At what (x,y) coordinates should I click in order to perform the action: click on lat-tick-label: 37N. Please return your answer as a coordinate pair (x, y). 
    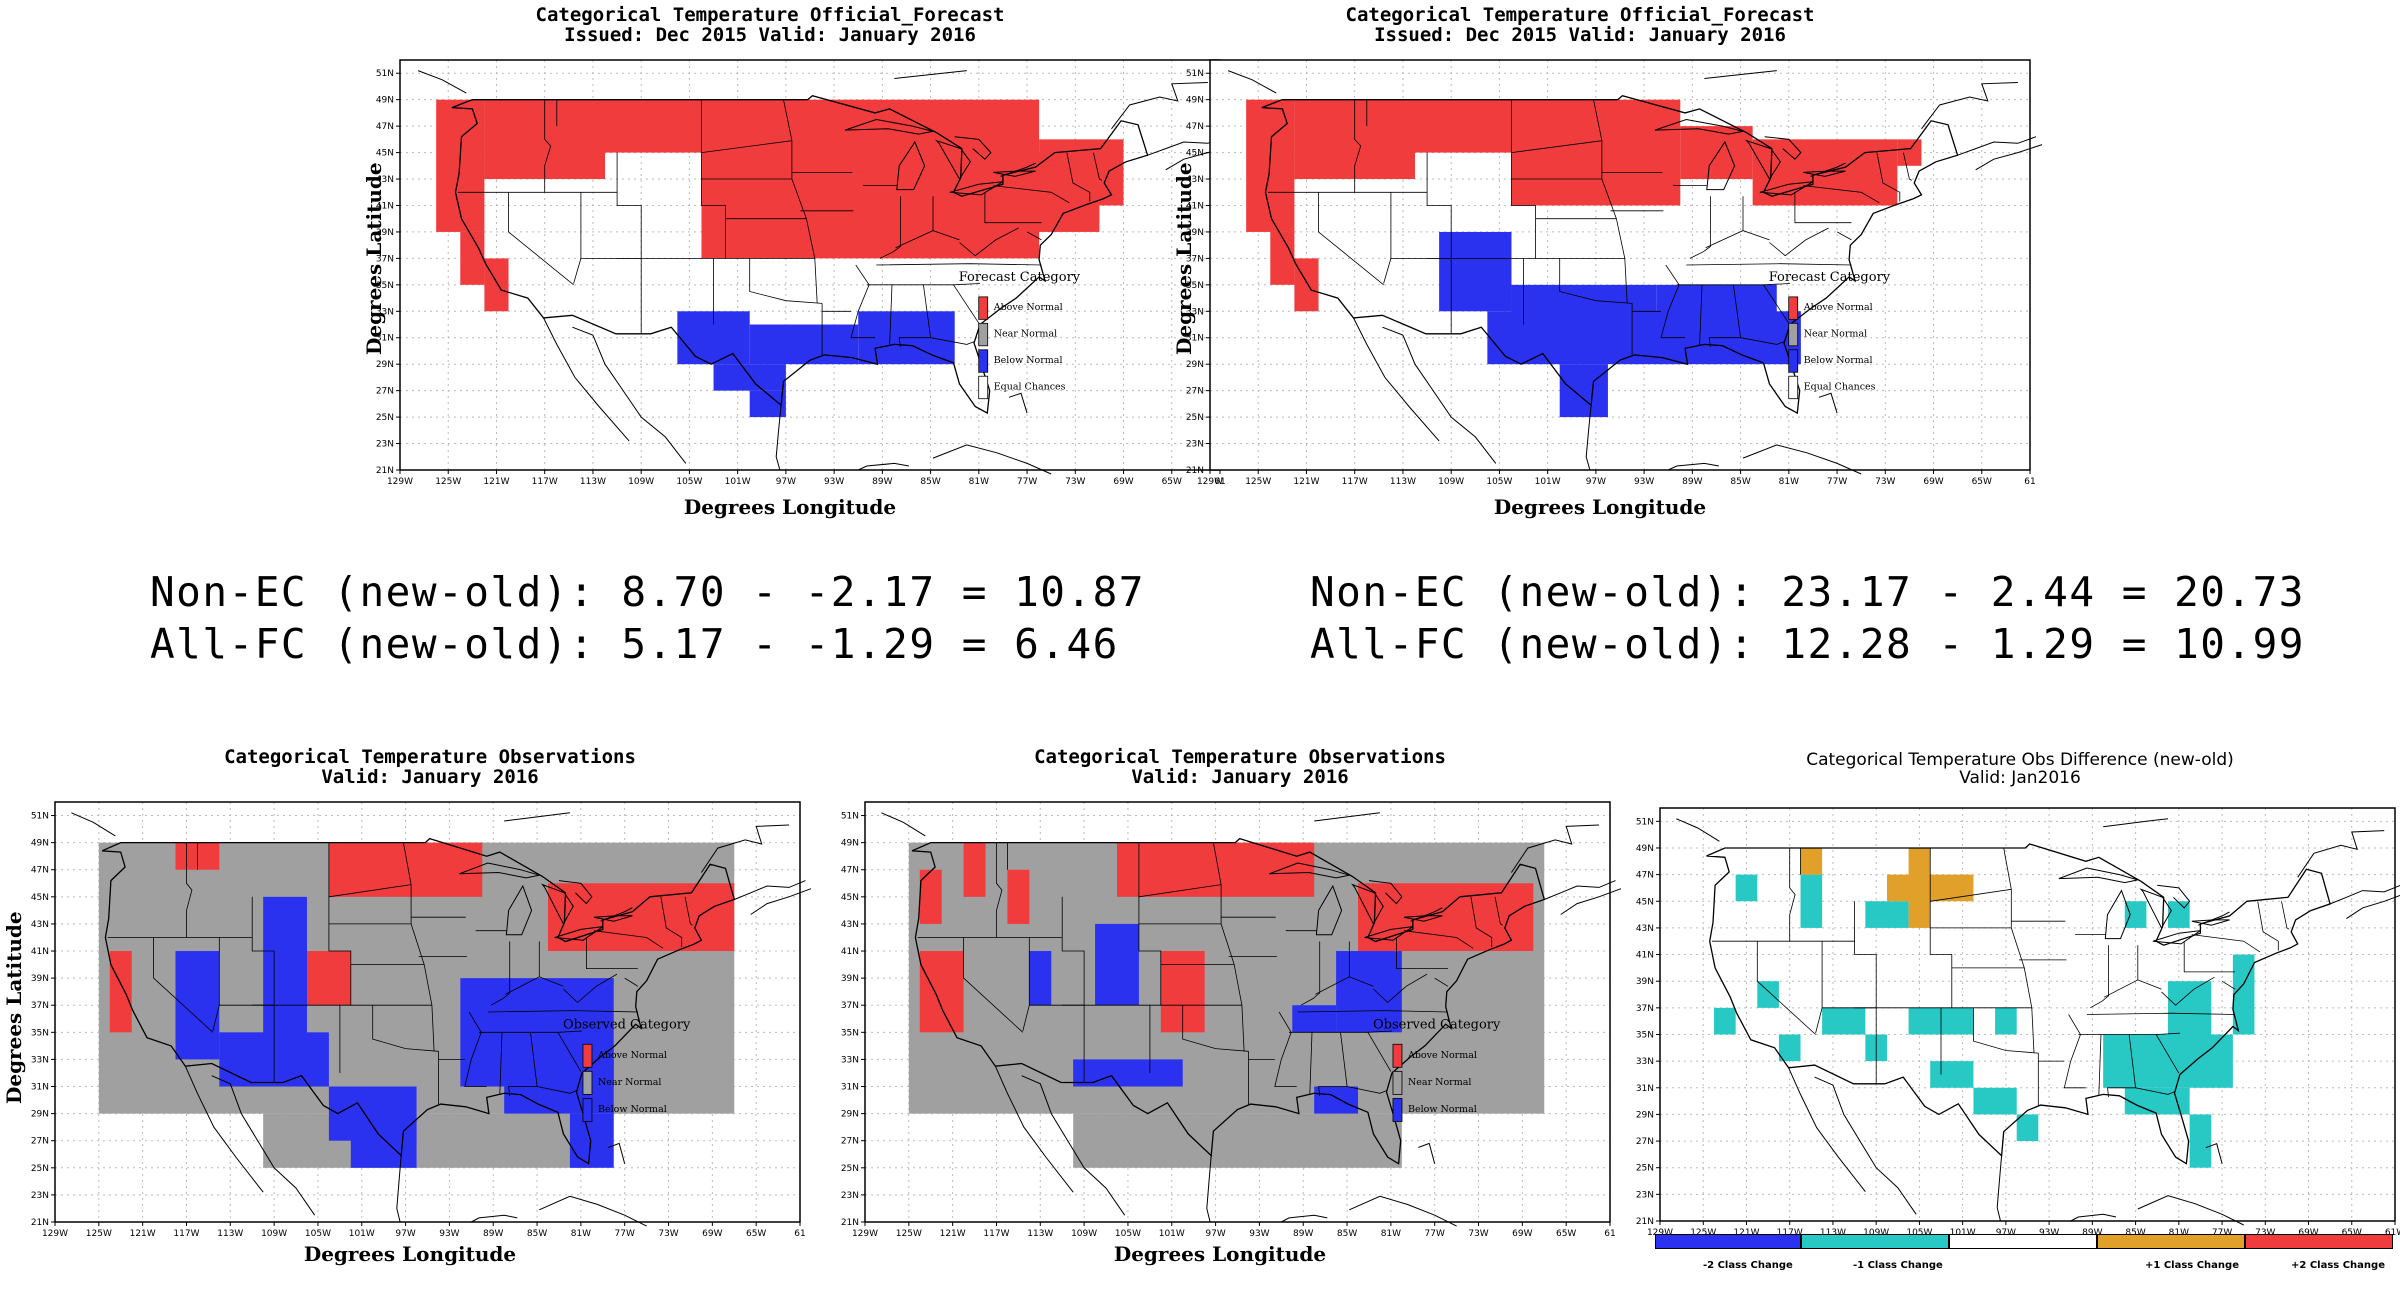
    Looking at the image, I should click on (1195, 259).